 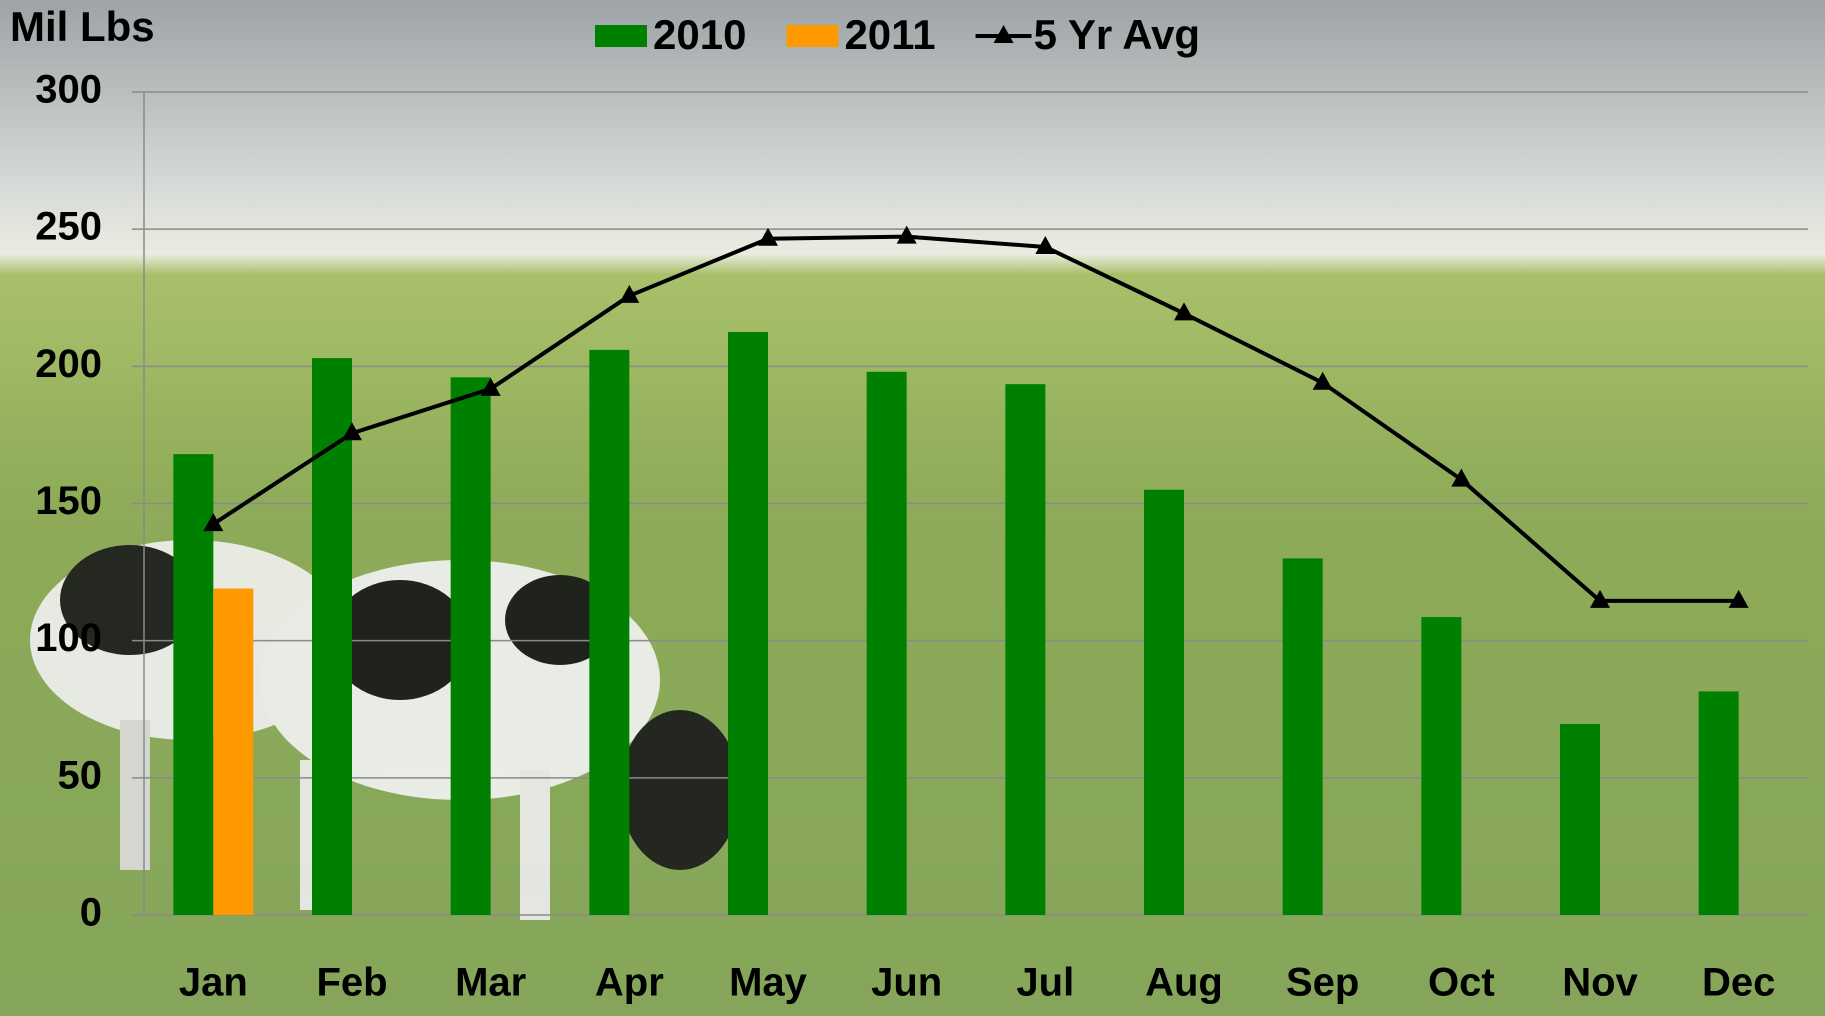 I want to click on legend-swatch-marker, so click(x=1003, y=34).